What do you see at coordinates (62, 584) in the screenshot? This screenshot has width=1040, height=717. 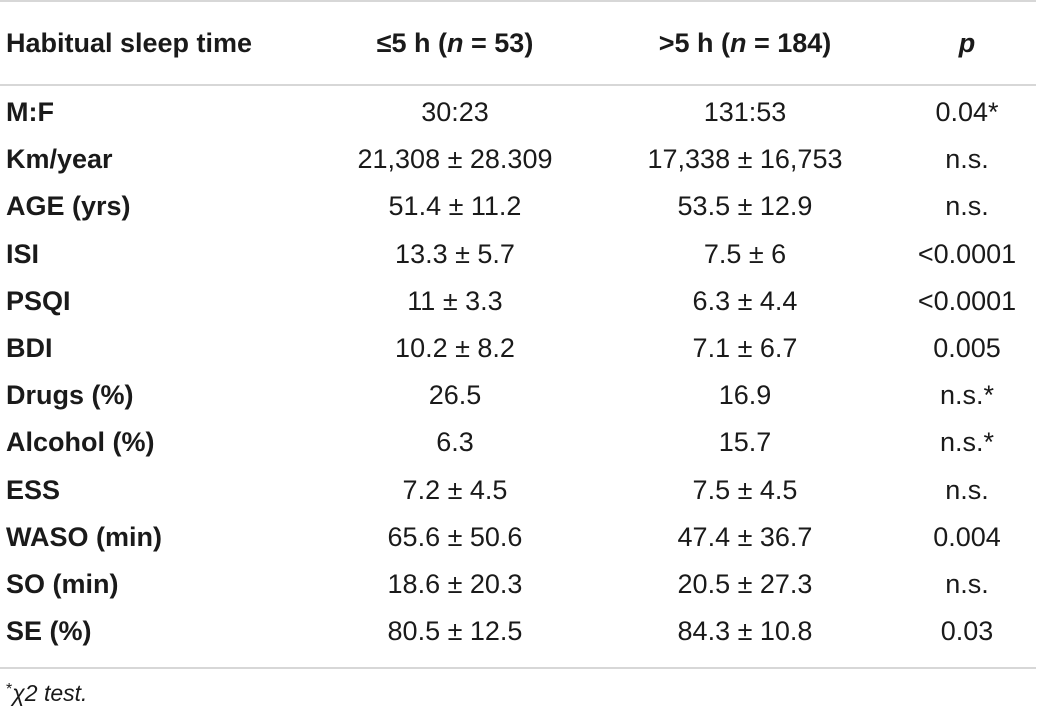 I see `row-label: SO (min)` at bounding box center [62, 584].